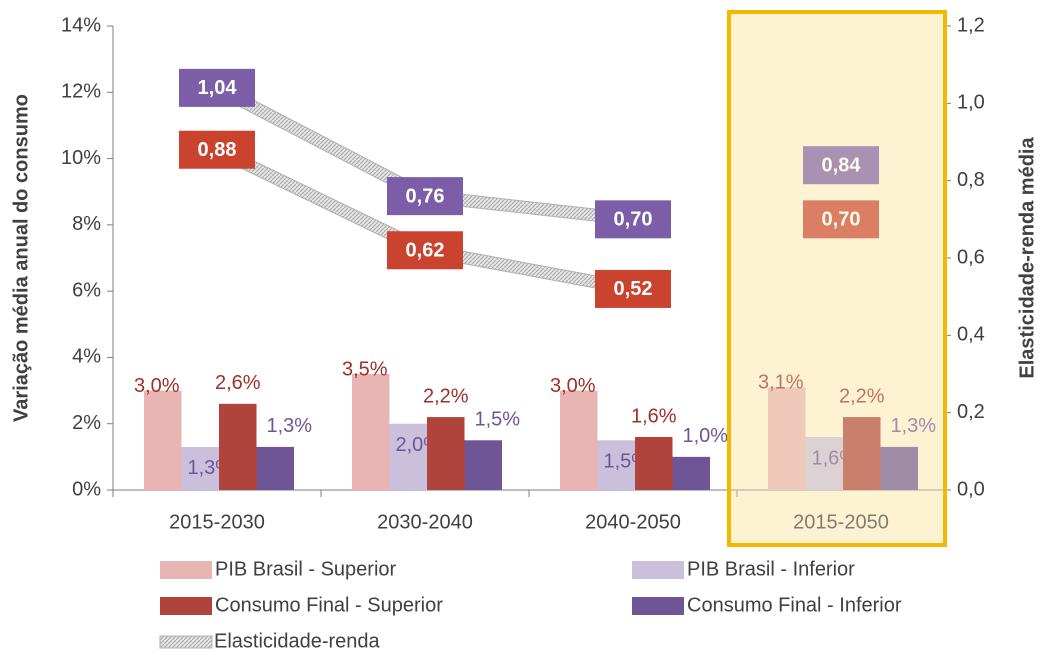 The width and height of the screenshot is (1045, 652). What do you see at coordinates (971, 412) in the screenshot?
I see `y2-tick-label: 0,2` at bounding box center [971, 412].